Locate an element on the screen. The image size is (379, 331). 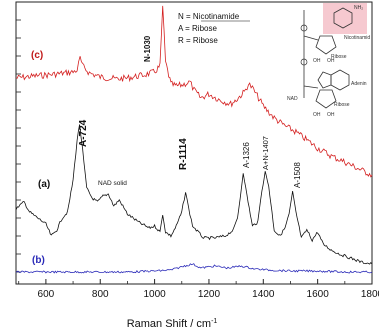
x-tick-label: 1200 is located at coordinates (209, 294).